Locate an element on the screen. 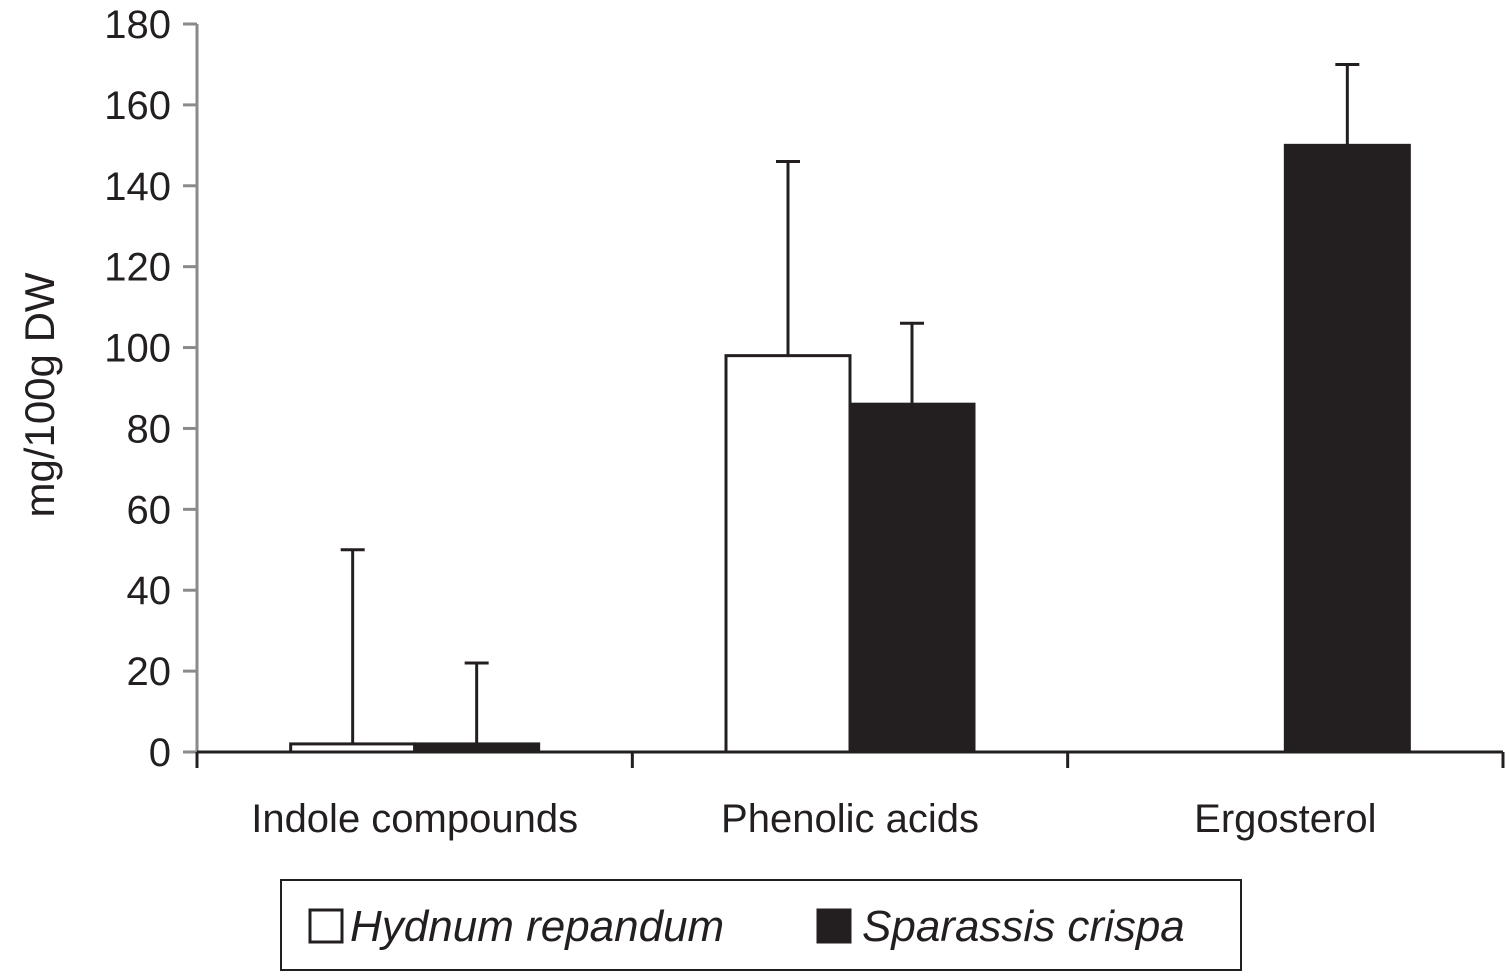 The height and width of the screenshot is (979, 1507). bar-sparassis-crispa-ergosterol is located at coordinates (1347, 448).